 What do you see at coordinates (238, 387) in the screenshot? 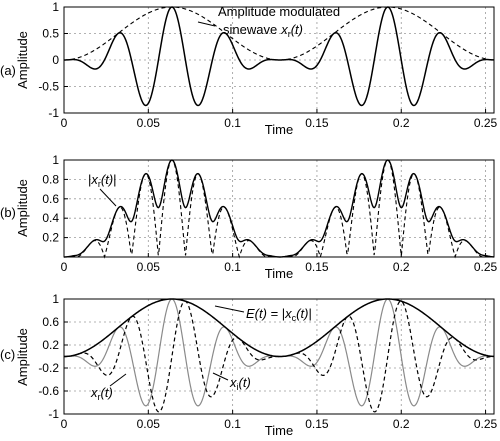
I see `panel-c-xi-sub: i` at bounding box center [238, 387].